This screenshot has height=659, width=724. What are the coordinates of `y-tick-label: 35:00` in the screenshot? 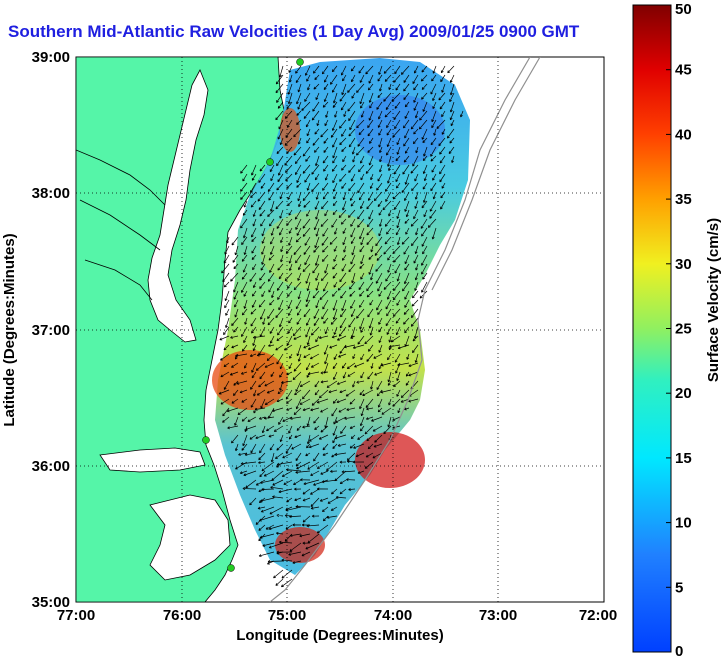 It's located at (51, 602).